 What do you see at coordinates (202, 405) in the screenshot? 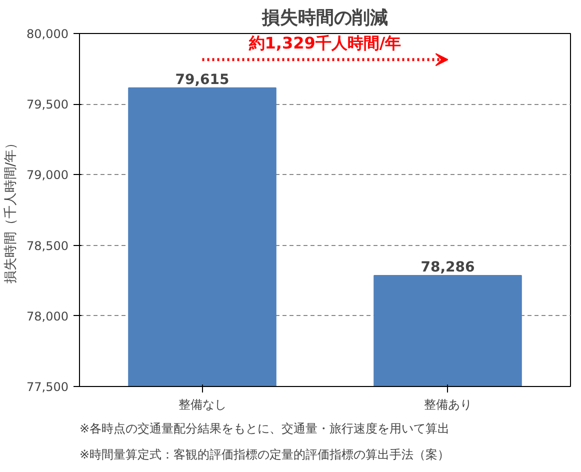
I see `x-tick-label: 整備なし` at bounding box center [202, 405].